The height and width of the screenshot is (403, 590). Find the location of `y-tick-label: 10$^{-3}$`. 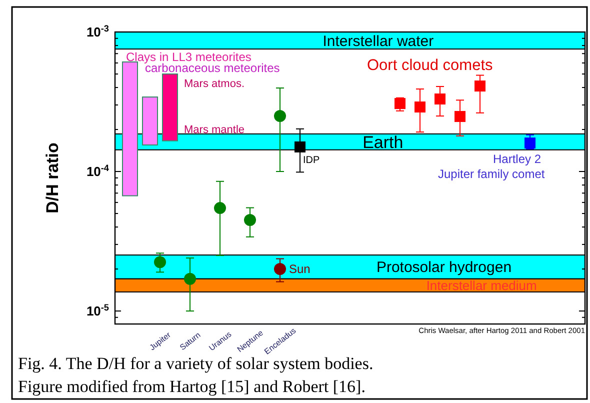

y-tick-label: 10$^{-3}$ is located at coordinates (97, 32).